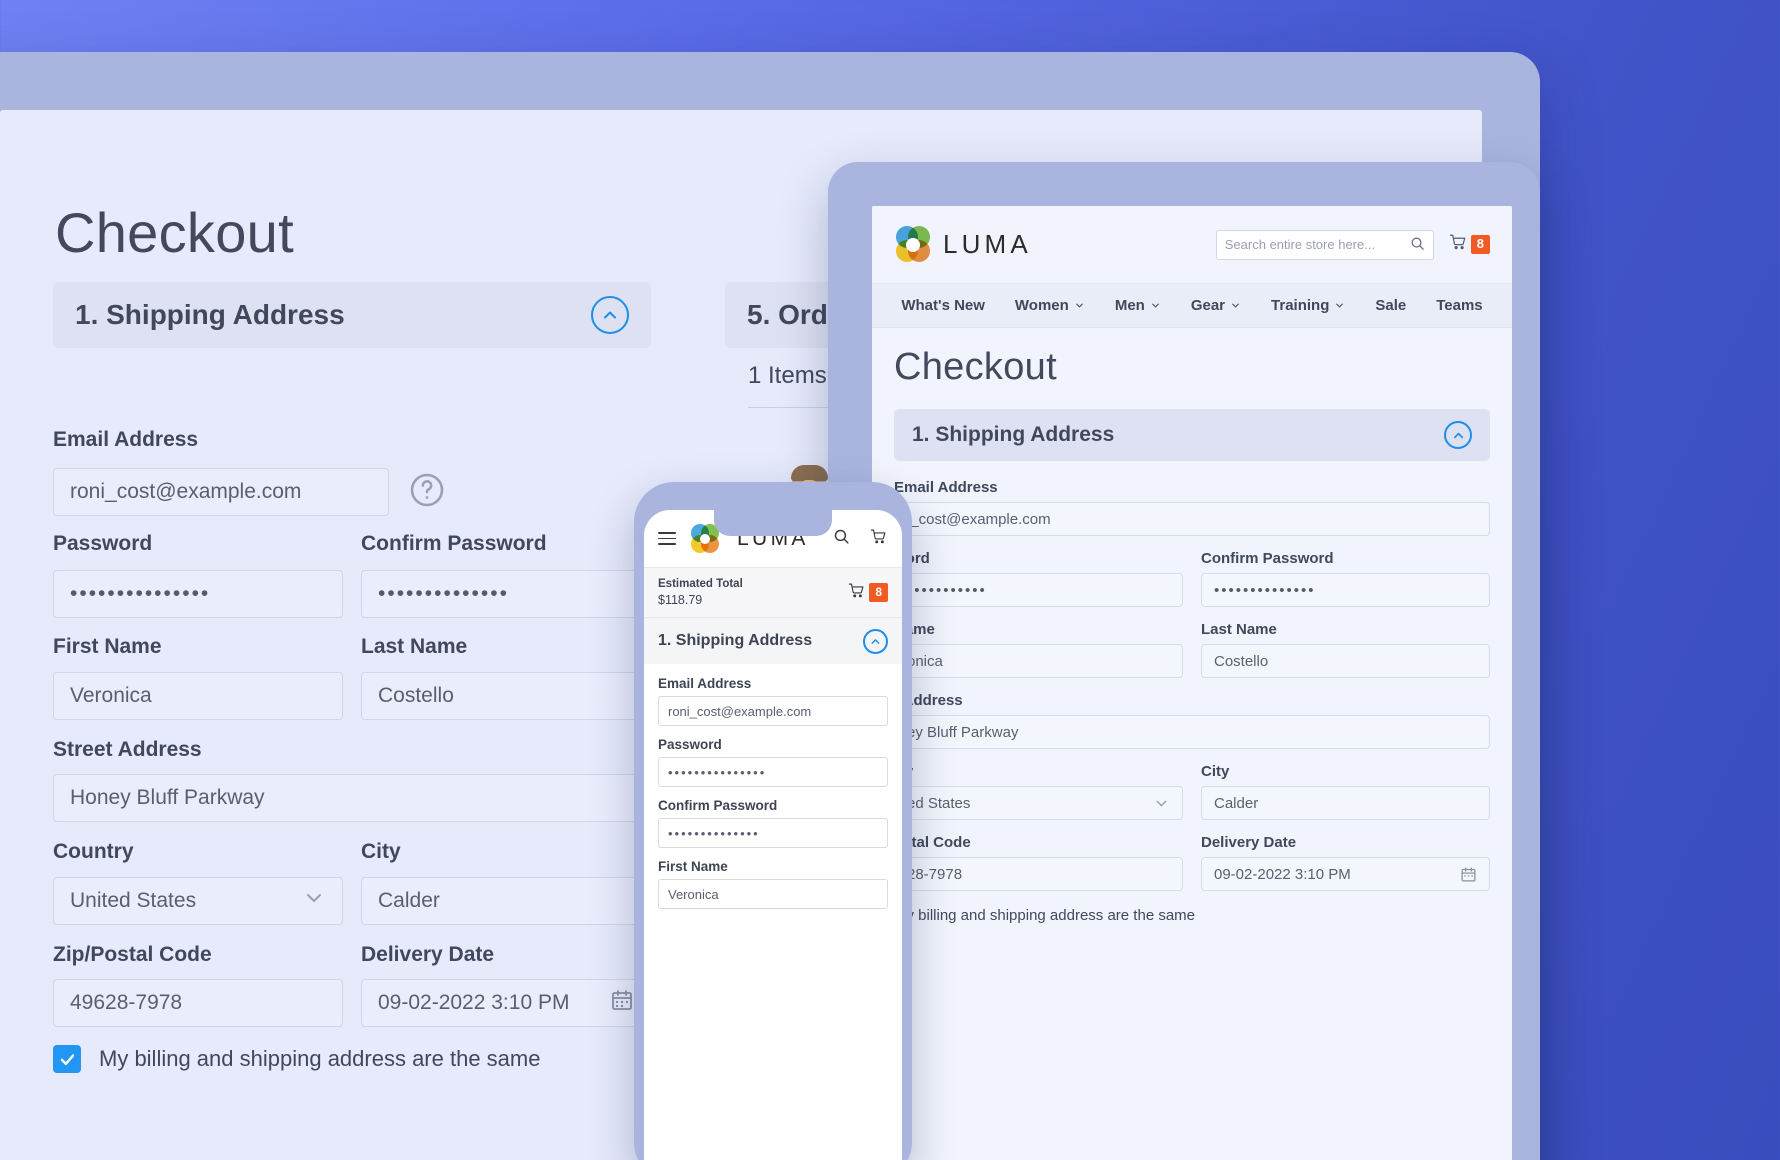  What do you see at coordinates (126, 439) in the screenshot?
I see `email-label: Email Address` at bounding box center [126, 439].